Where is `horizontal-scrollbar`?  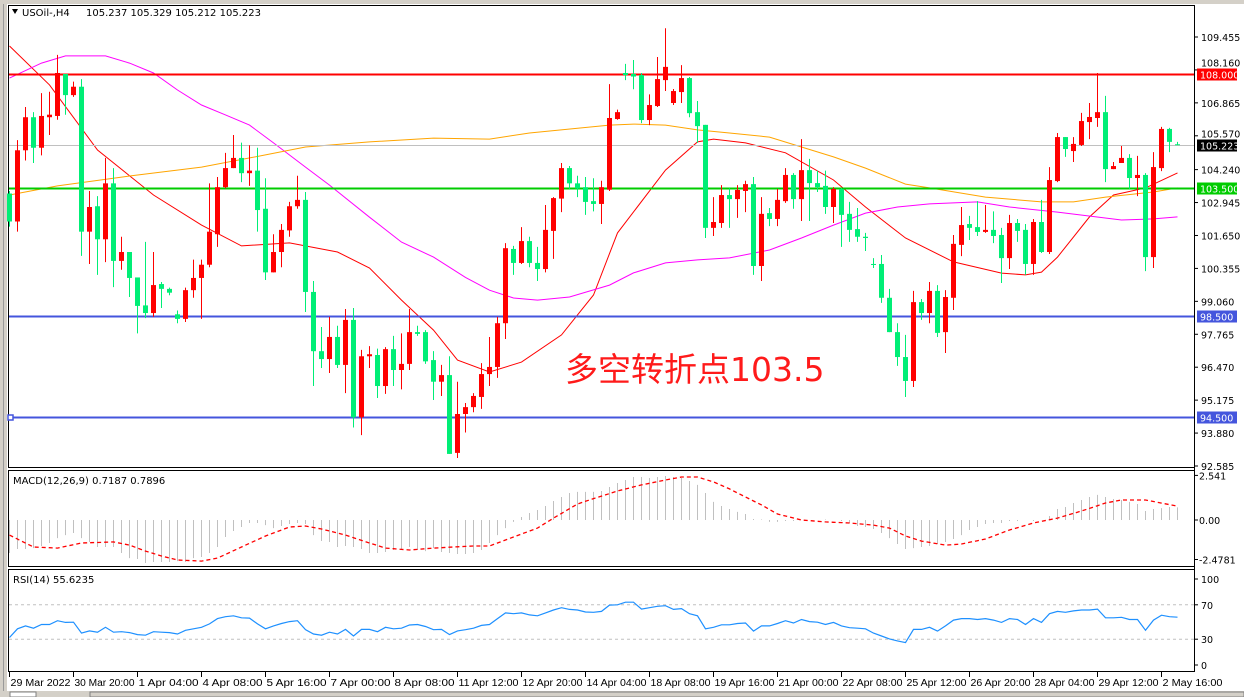
horizontal-scrollbar is located at coordinates (666, 694).